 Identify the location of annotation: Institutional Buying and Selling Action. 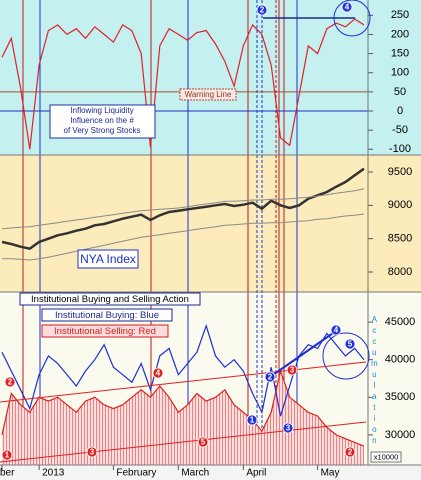
(110, 299).